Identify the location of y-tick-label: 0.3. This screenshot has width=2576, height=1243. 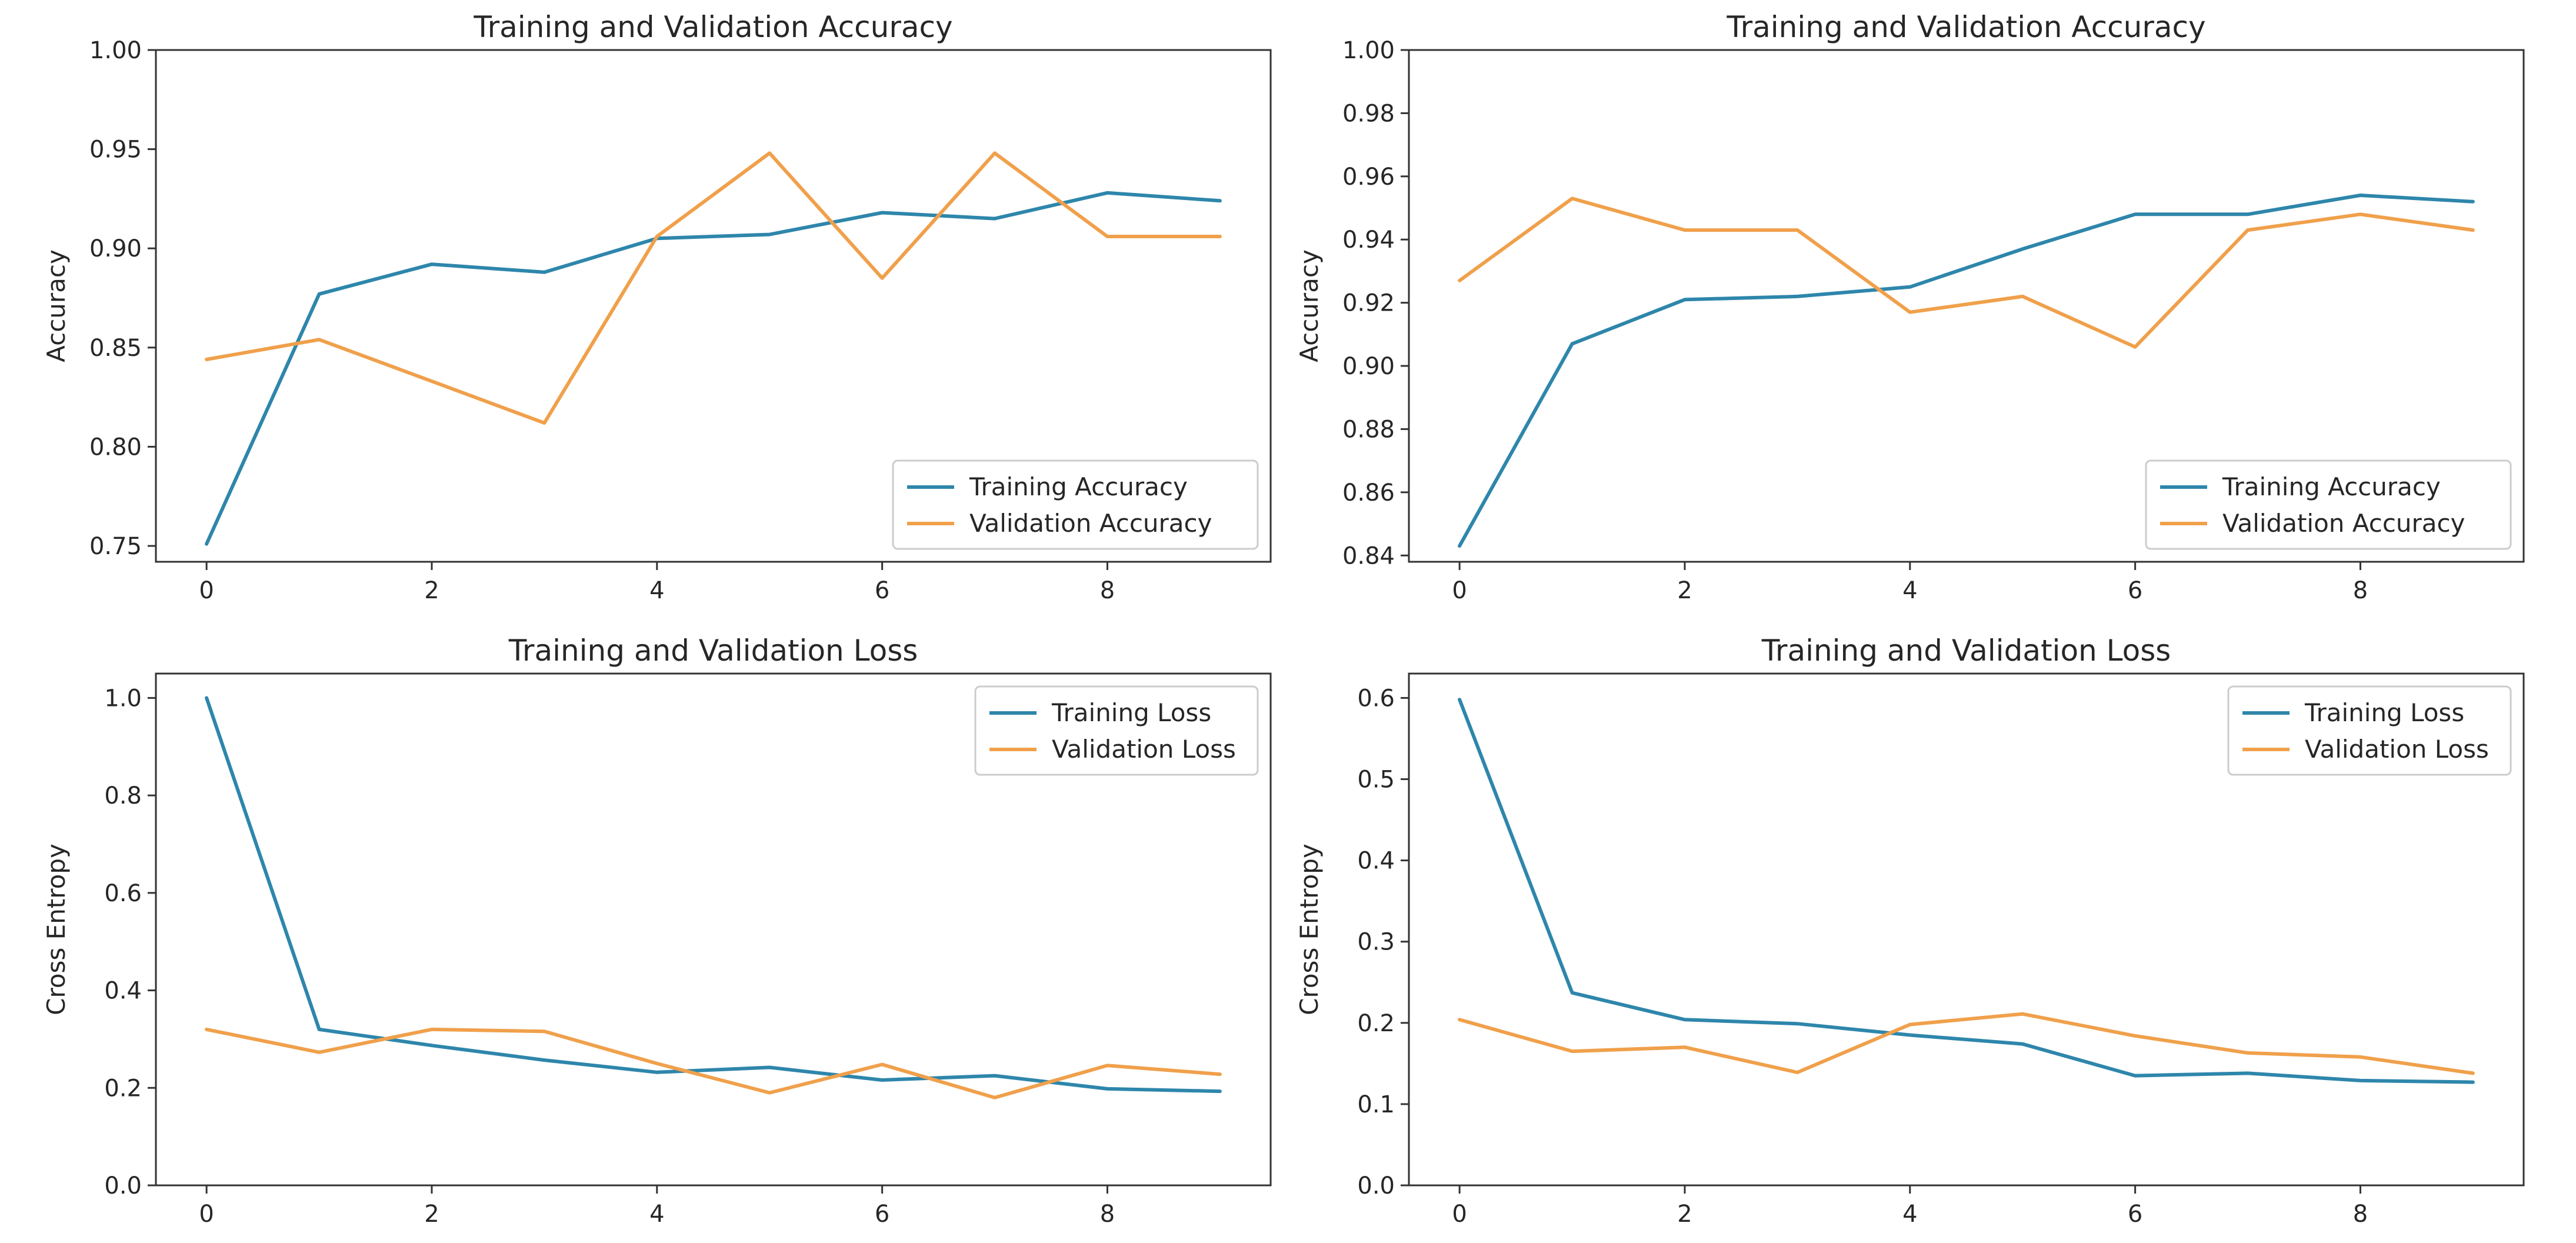
(1376, 942).